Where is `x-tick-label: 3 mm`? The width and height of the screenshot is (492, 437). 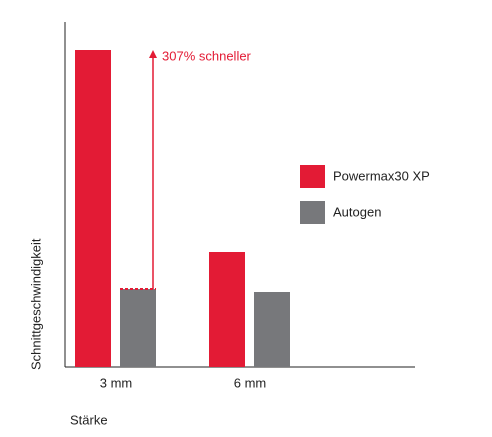 x-tick-label: 3 mm is located at coordinates (116, 382).